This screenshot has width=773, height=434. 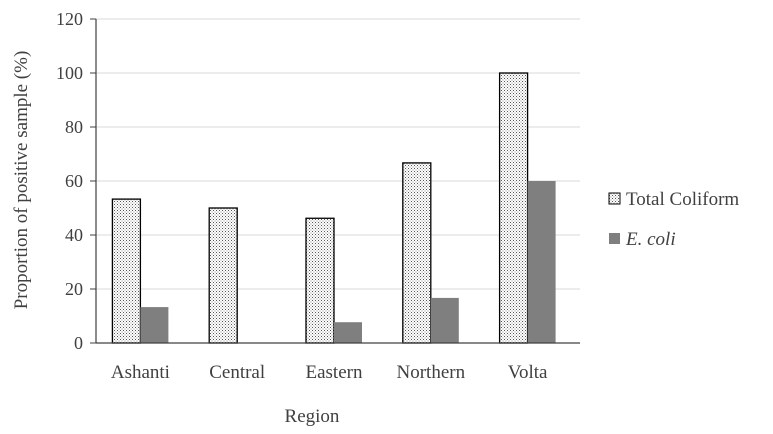 What do you see at coordinates (78, 343) in the screenshot?
I see `y-tick-label: 0` at bounding box center [78, 343].